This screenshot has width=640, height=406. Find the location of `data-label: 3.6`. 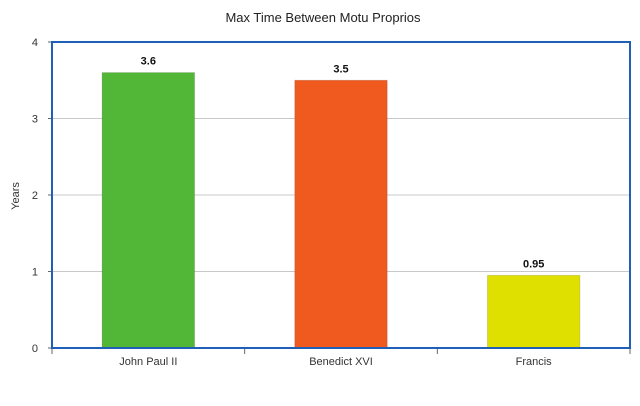

data-label: 3.6 is located at coordinates (148, 62).